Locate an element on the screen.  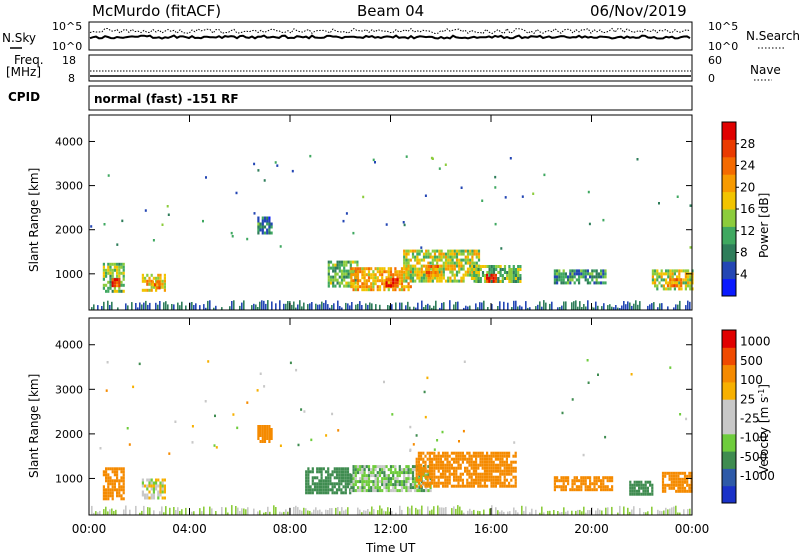
colorbar-tick-label: 1000 is located at coordinates (755, 342).